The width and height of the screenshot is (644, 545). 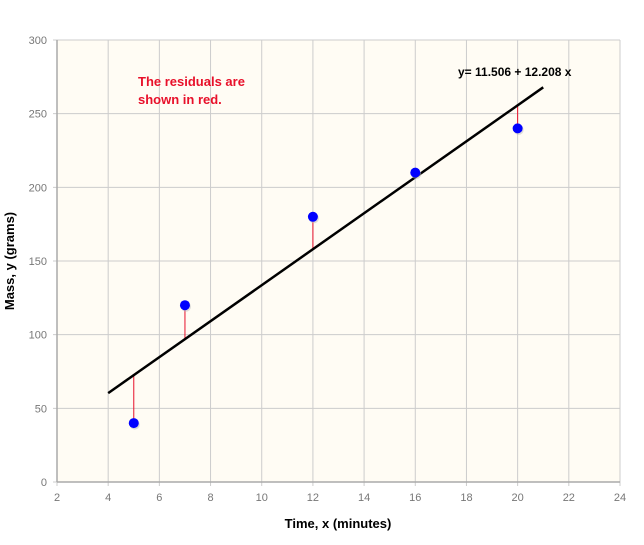 What do you see at coordinates (38, 41) in the screenshot?
I see `y-tick-label: 300` at bounding box center [38, 41].